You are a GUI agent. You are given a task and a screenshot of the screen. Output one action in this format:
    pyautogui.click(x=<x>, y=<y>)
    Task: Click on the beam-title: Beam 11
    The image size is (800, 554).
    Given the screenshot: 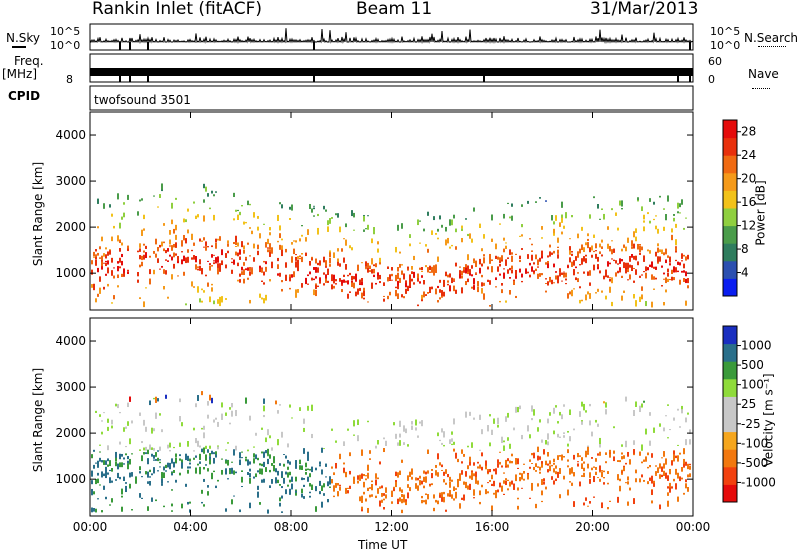 What is the action you would take?
    pyautogui.click(x=394, y=9)
    